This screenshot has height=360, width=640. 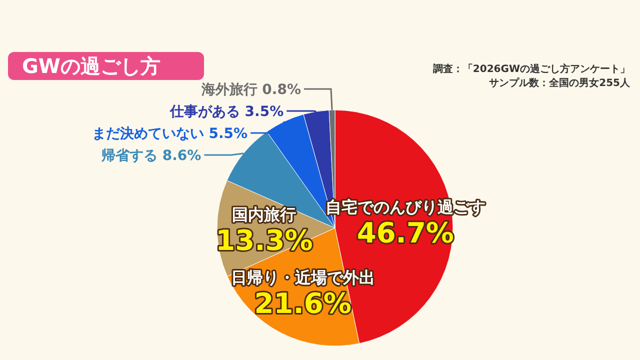 What do you see at coordinates (303, 303) in the screenshot?
I see `data-label: 21.6%` at bounding box center [303, 303].